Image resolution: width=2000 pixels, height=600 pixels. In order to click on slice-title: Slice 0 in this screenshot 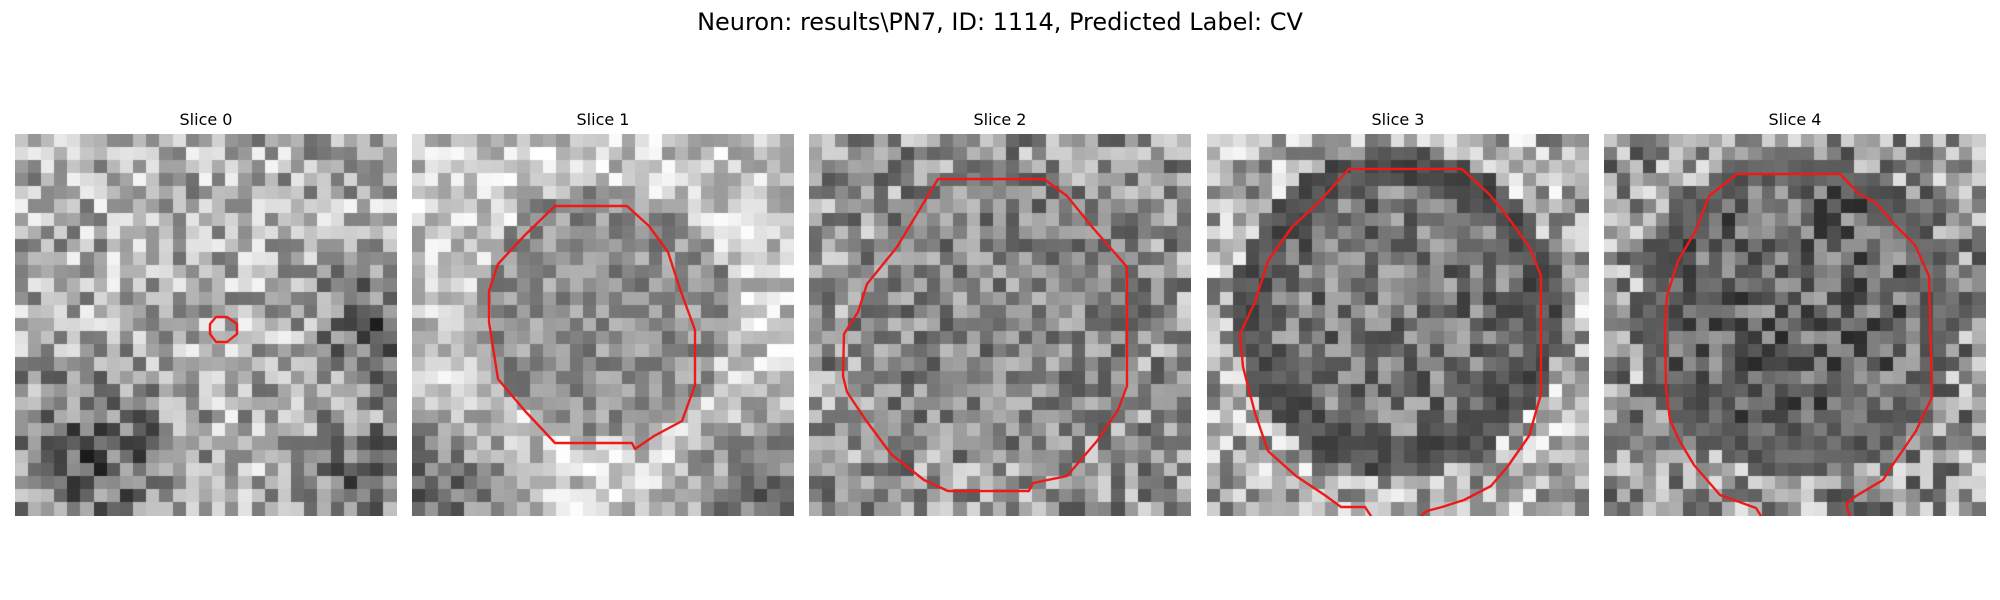, I will do `click(206, 119)`.